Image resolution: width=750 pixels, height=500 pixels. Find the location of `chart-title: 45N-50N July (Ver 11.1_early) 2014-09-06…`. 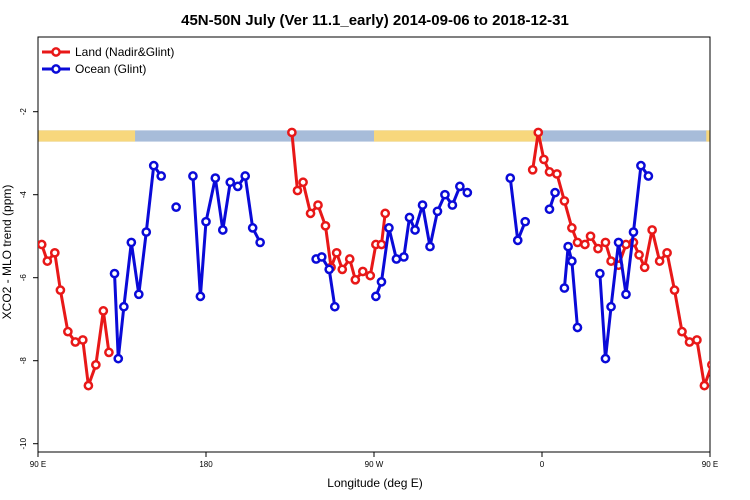

chart-title: 45N-50N July (Ver 11.1_early) 2014-09-06… is located at coordinates (375, 20).